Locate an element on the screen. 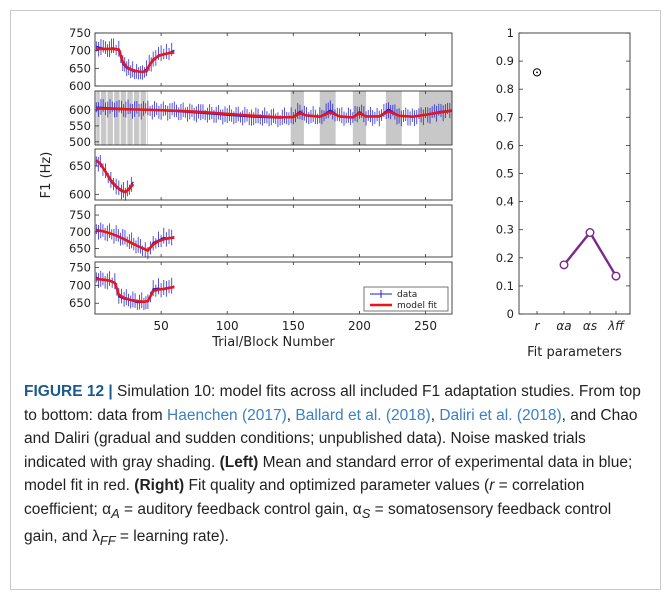 Image resolution: width=671 pixels, height=600 pixels. caption-text-10: = learning rate). is located at coordinates (172, 537).